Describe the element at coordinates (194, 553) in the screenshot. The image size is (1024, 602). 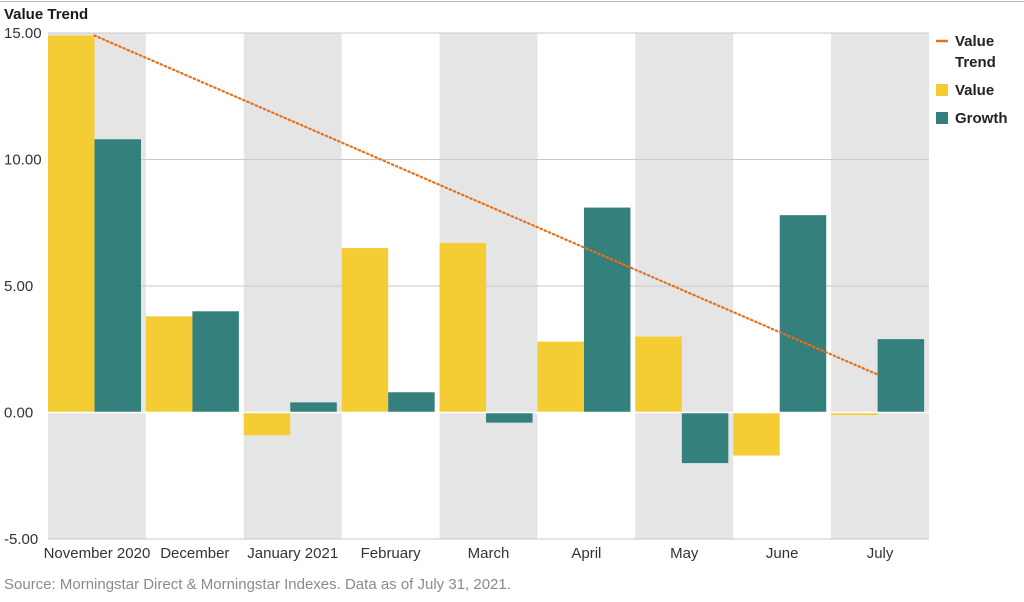
I see `x-tick-label: December` at that location.